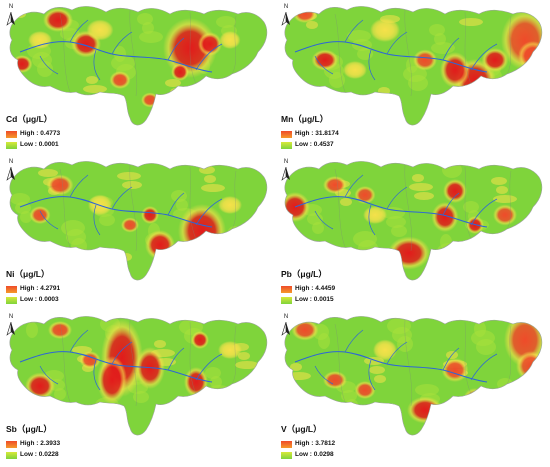 This screenshot has height=467, width=550. What do you see at coordinates (325, 443) in the screenshot?
I see `legend-high-value: 3.7812` at bounding box center [325, 443].